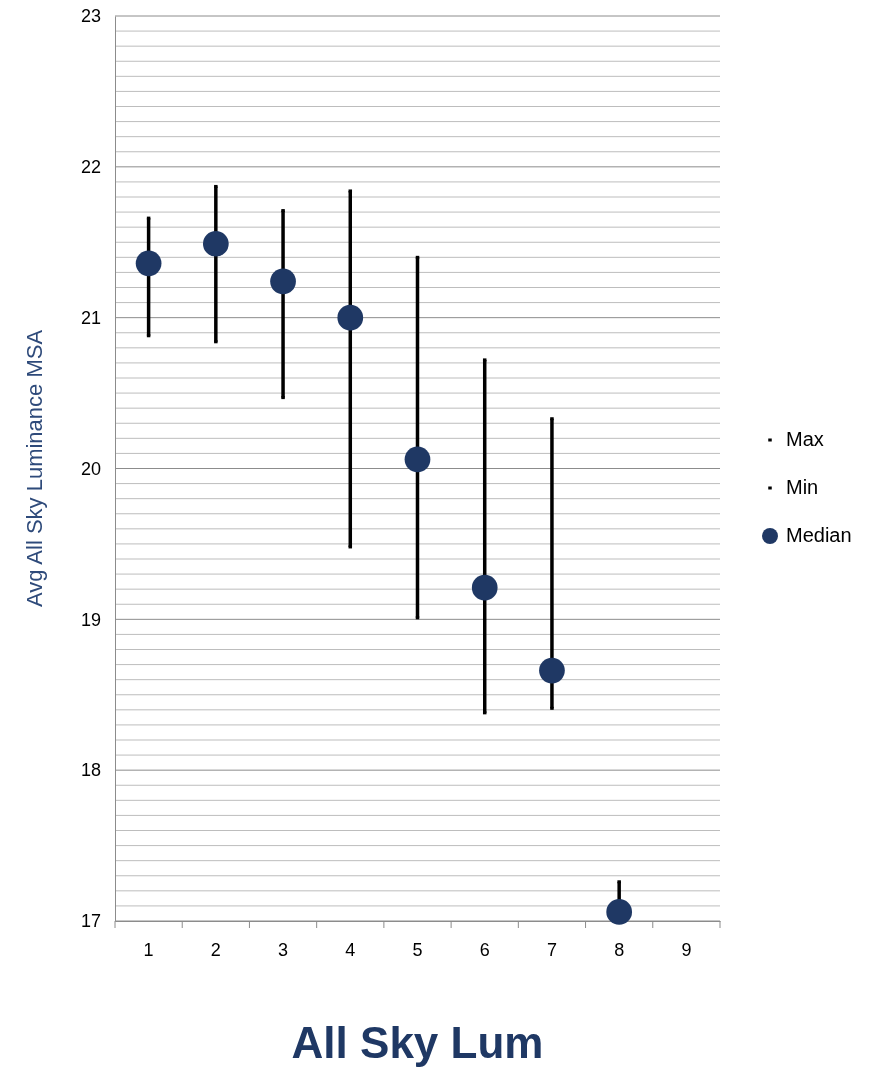 This screenshot has height=1070, width=887. What do you see at coordinates (350, 949) in the screenshot?
I see `x-tick-label: 4` at bounding box center [350, 949].